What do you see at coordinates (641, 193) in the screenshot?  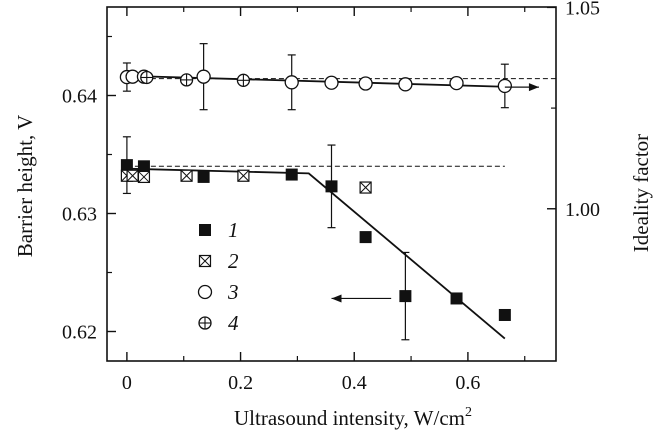 I see `y2-axis-title: Ideality factor` at bounding box center [641, 193].